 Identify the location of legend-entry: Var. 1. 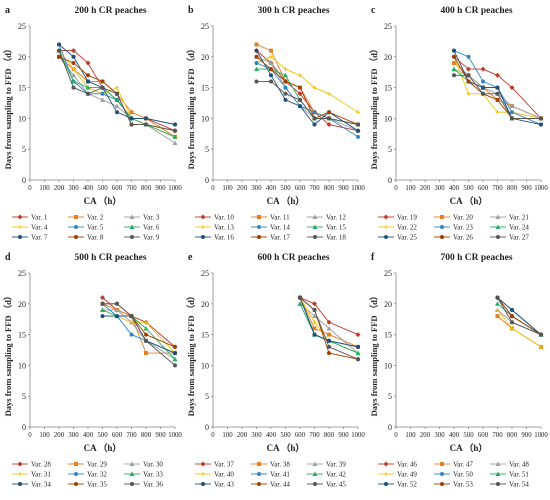
(30, 218).